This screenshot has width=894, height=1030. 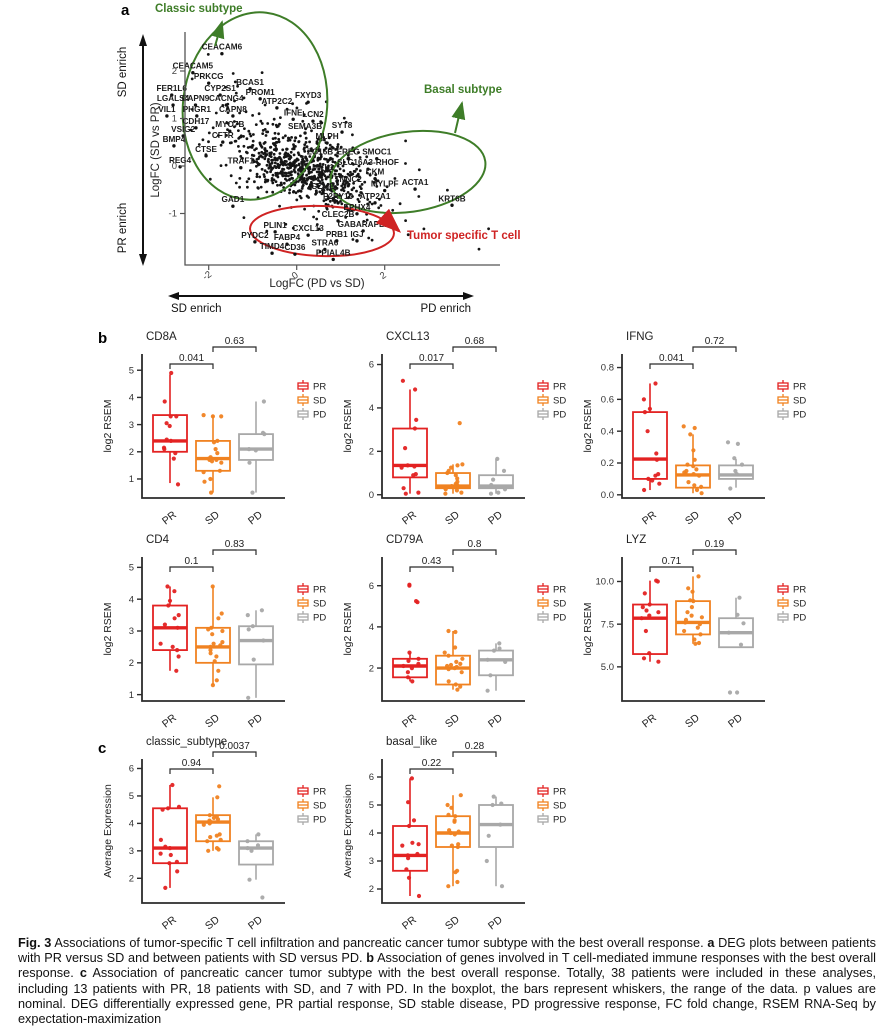 I want to click on svg-text: CD36, so click(x=294, y=247).